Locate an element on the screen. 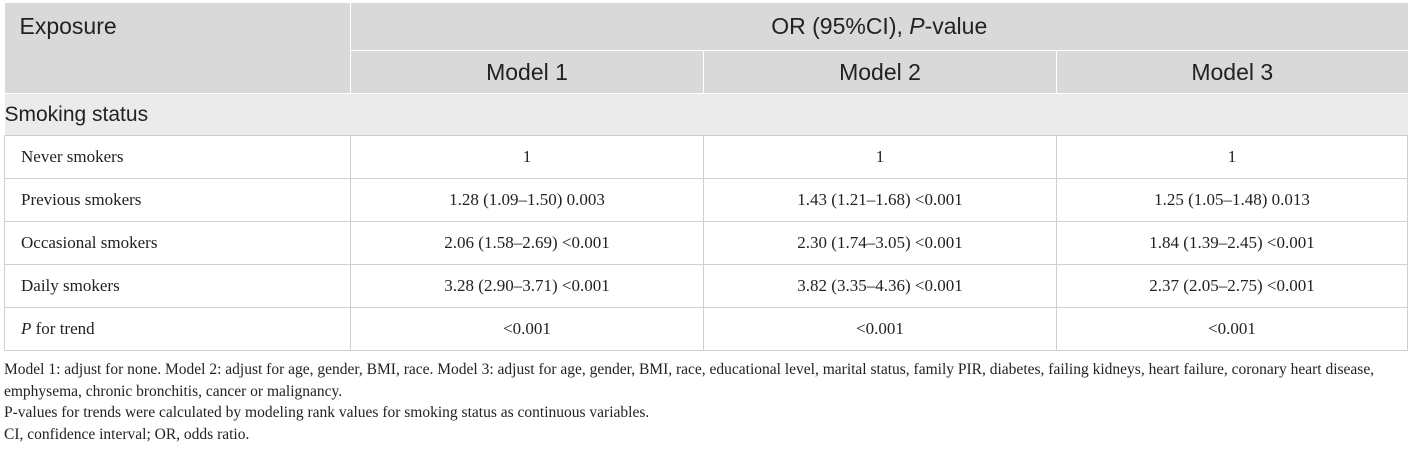 The image size is (1411, 453). trend-row: P for trend <0.001 <0.001 <0.001 is located at coordinates (706, 329).